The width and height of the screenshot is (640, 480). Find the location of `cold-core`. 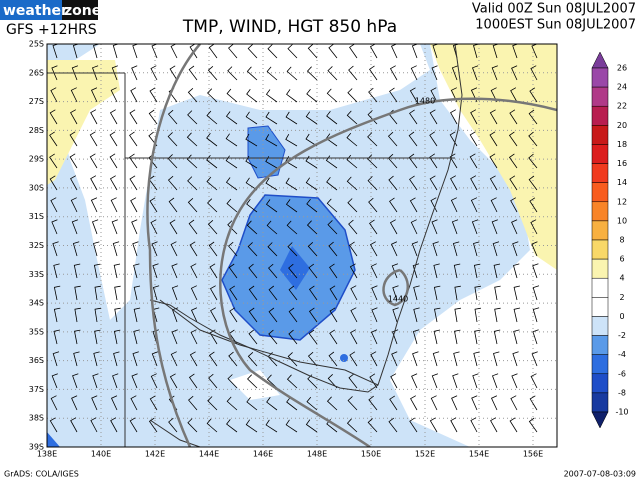

cold-core is located at coordinates (295, 268).